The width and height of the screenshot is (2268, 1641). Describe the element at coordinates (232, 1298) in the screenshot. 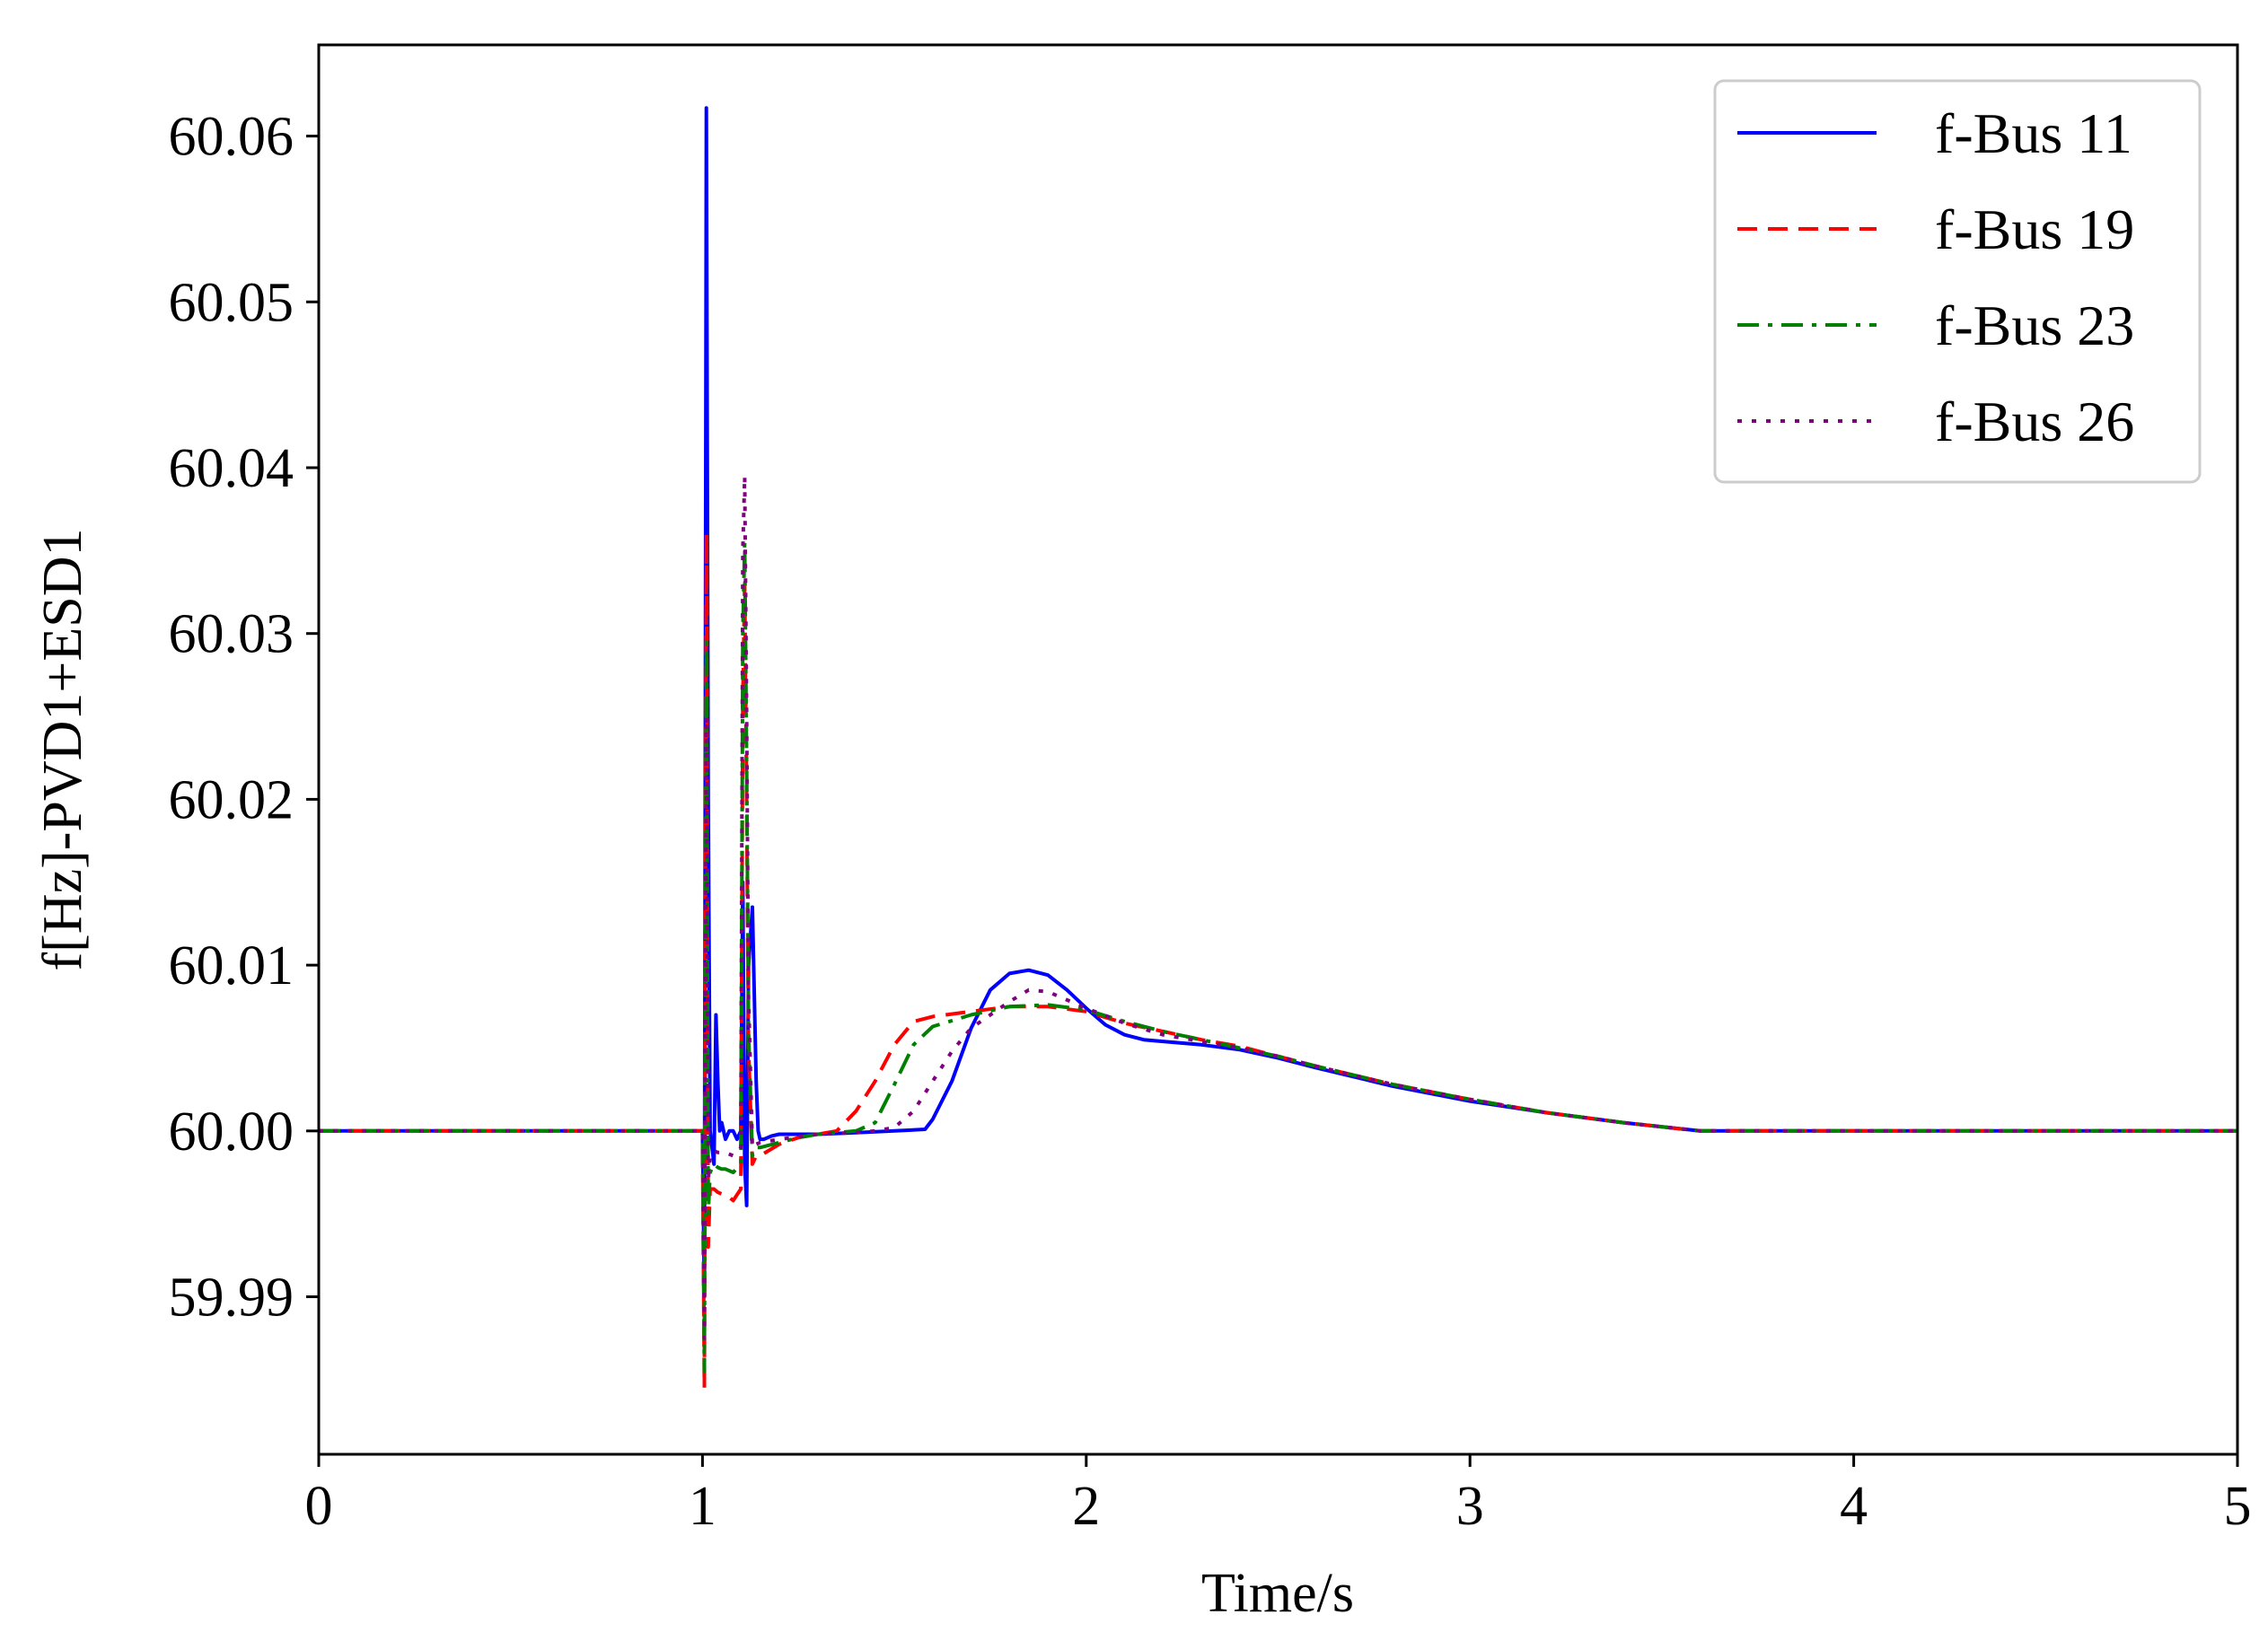

I see `y-tick-label: 59.99` at that location.